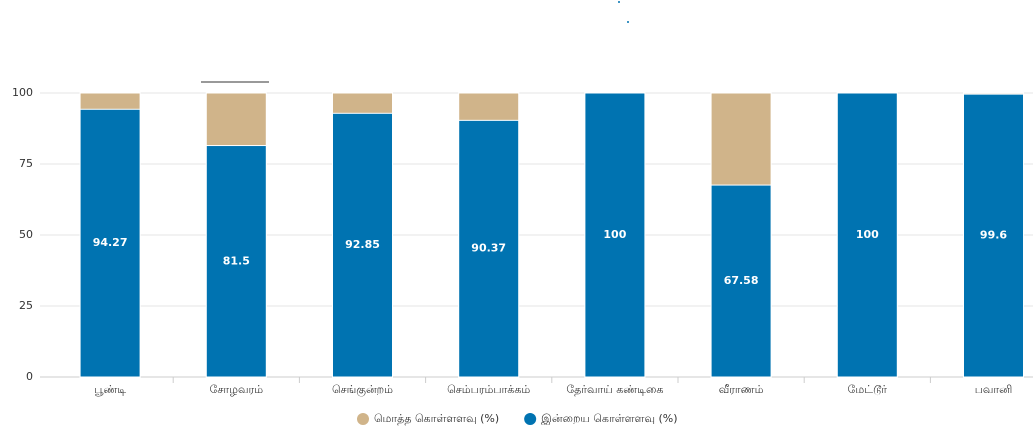 This screenshot has width=1033, height=433. Describe the element at coordinates (237, 389) in the screenshot. I see `x-tick-label: சோழவரம்` at that location.